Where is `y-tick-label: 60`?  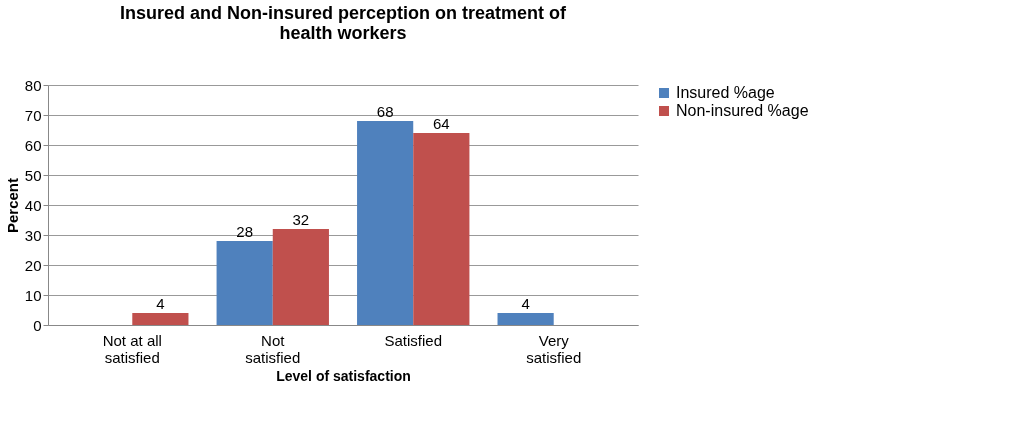
y-tick-label: 60 is located at coordinates (33, 145).